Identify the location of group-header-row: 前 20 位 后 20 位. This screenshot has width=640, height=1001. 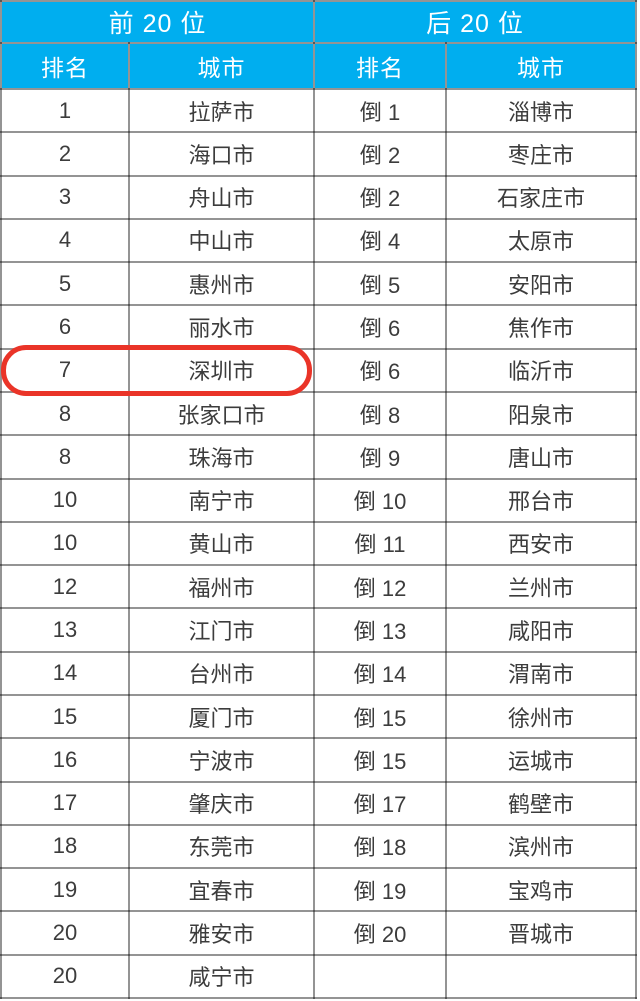
(319, 22).